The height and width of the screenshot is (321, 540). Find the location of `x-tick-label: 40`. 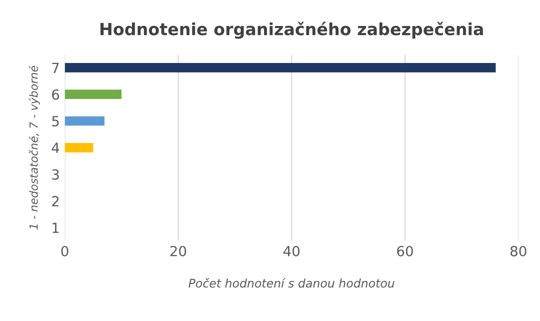

x-tick-label: 40 is located at coordinates (291, 251).